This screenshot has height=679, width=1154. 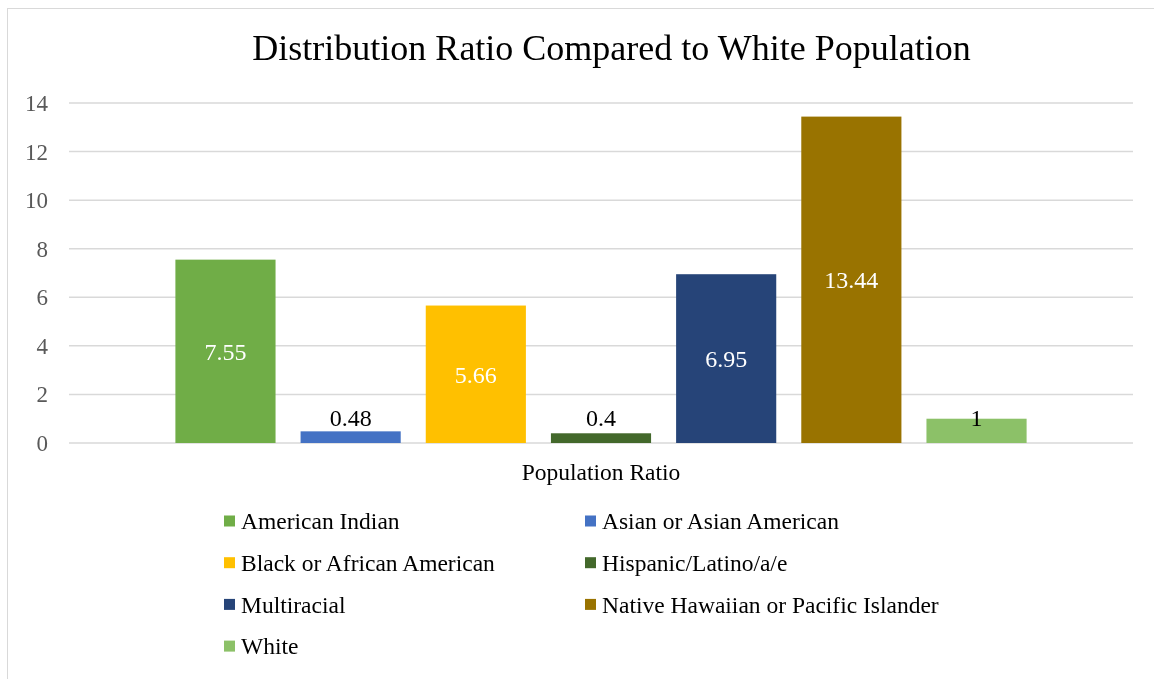 What do you see at coordinates (611, 47) in the screenshot?
I see `chart-title: Distribution Ratio Compared to White Population` at bounding box center [611, 47].